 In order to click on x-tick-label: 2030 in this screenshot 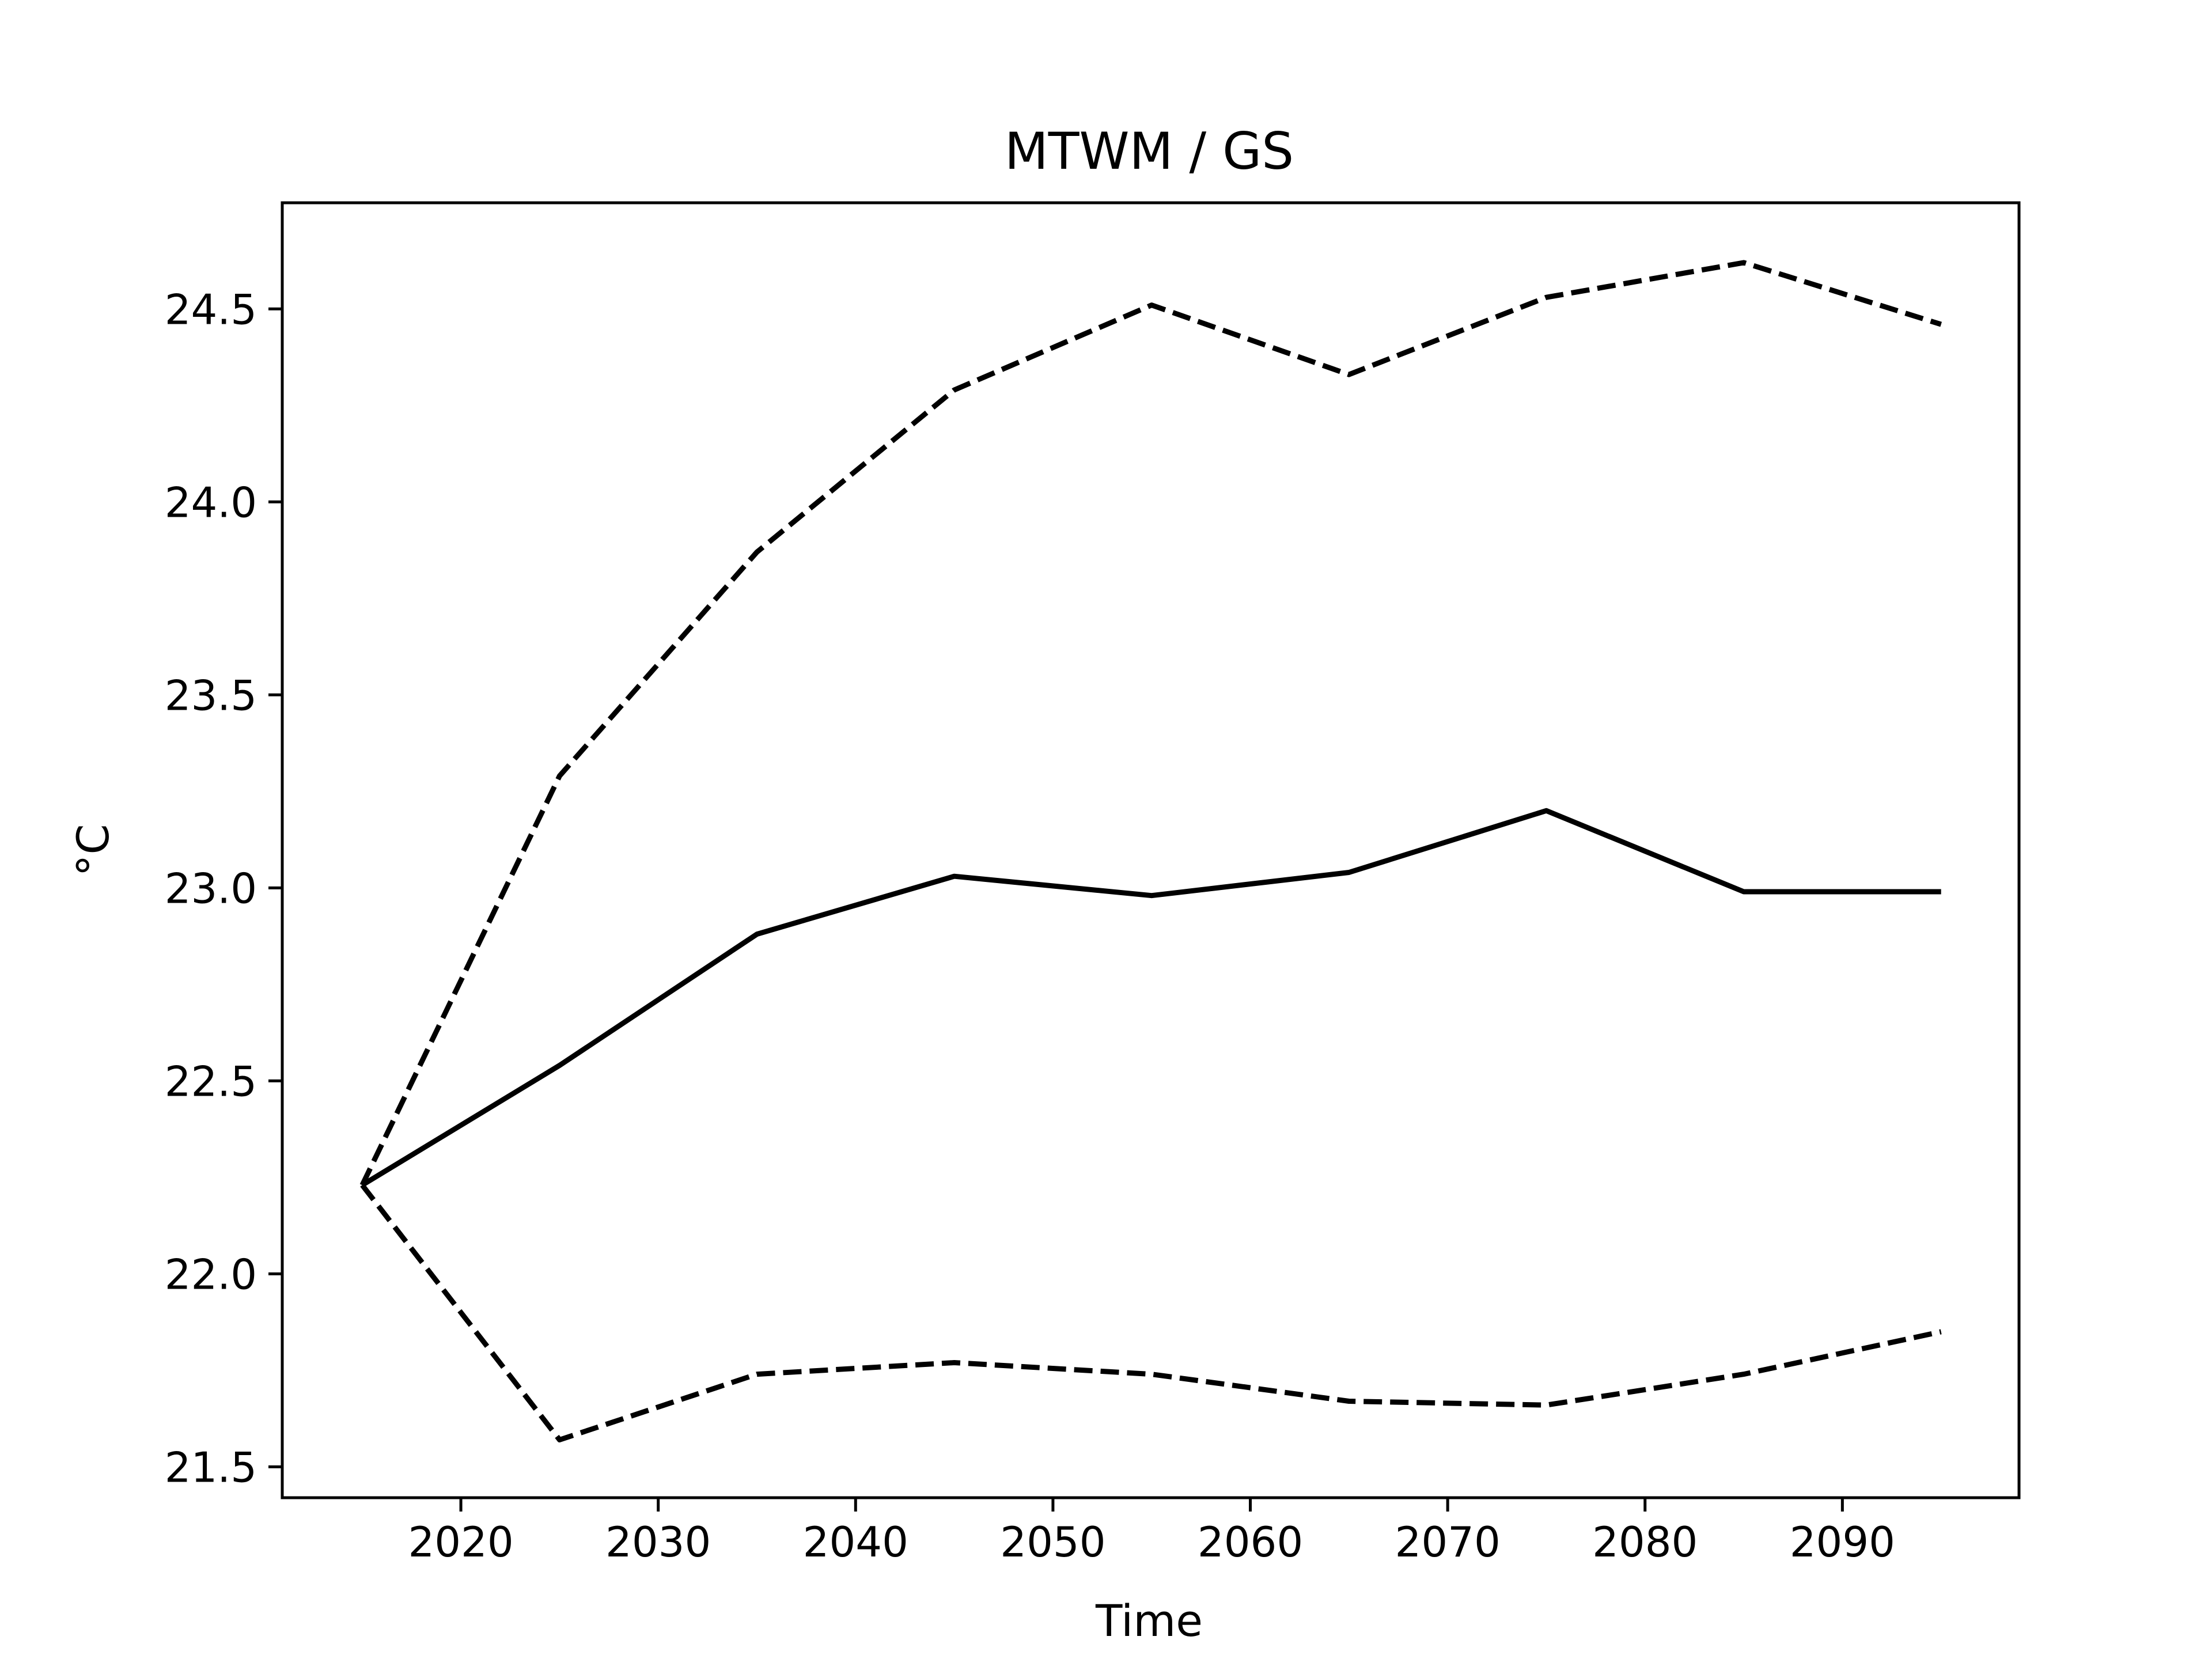, I will do `click(658, 1542)`.